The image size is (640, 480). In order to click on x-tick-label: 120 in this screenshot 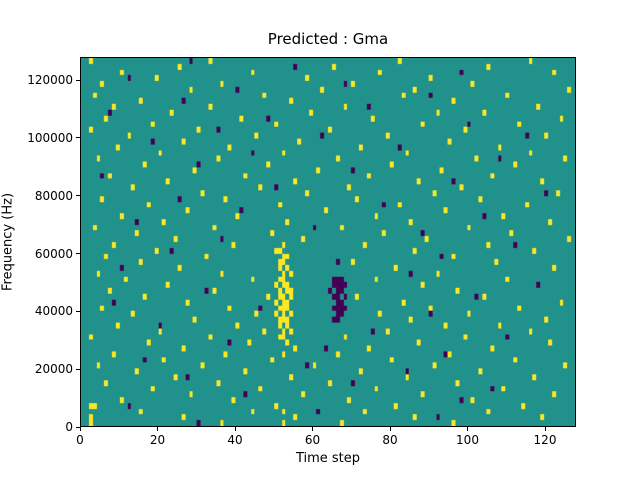, I will do `click(545, 440)`.